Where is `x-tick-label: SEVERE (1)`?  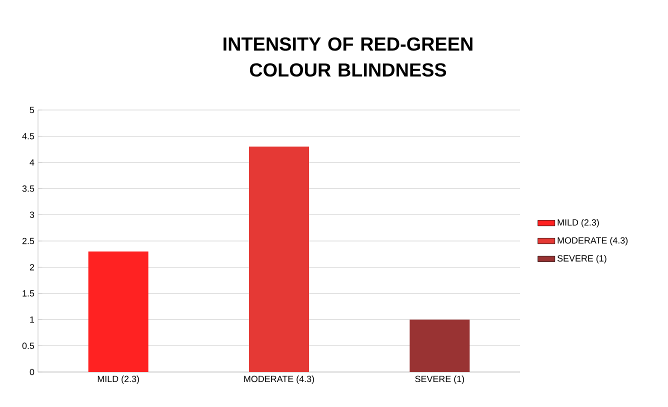 x-tick-label: SEVERE (1) is located at coordinates (439, 380).